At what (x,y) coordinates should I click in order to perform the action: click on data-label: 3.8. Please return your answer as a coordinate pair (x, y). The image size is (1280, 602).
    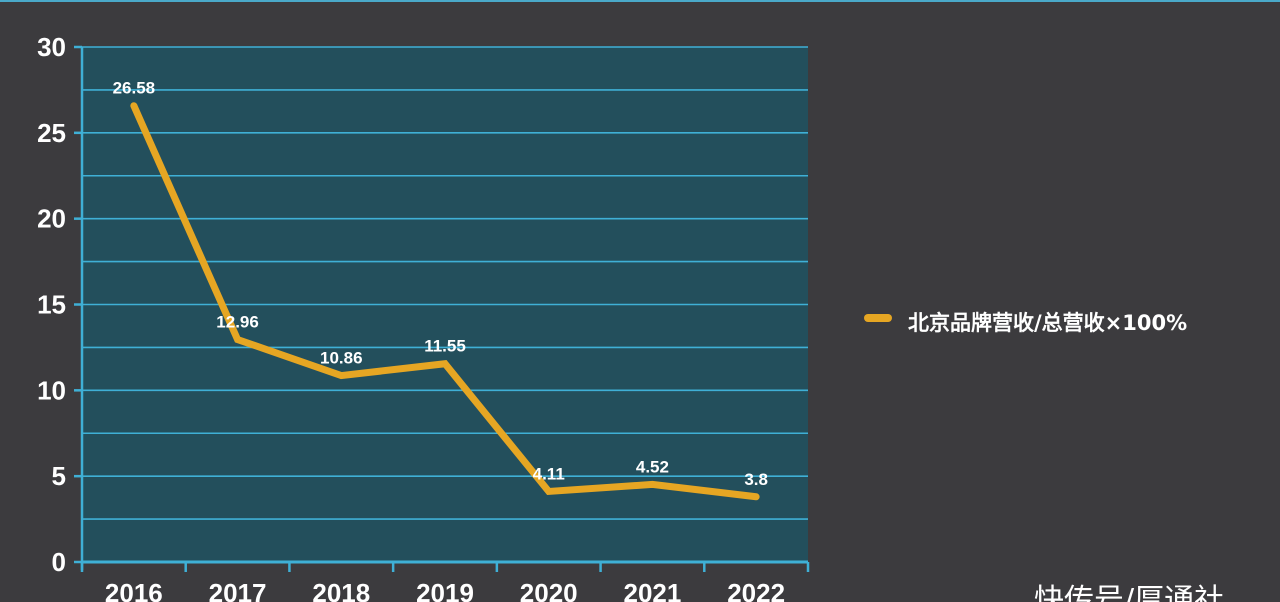
    Looking at the image, I should click on (756, 479).